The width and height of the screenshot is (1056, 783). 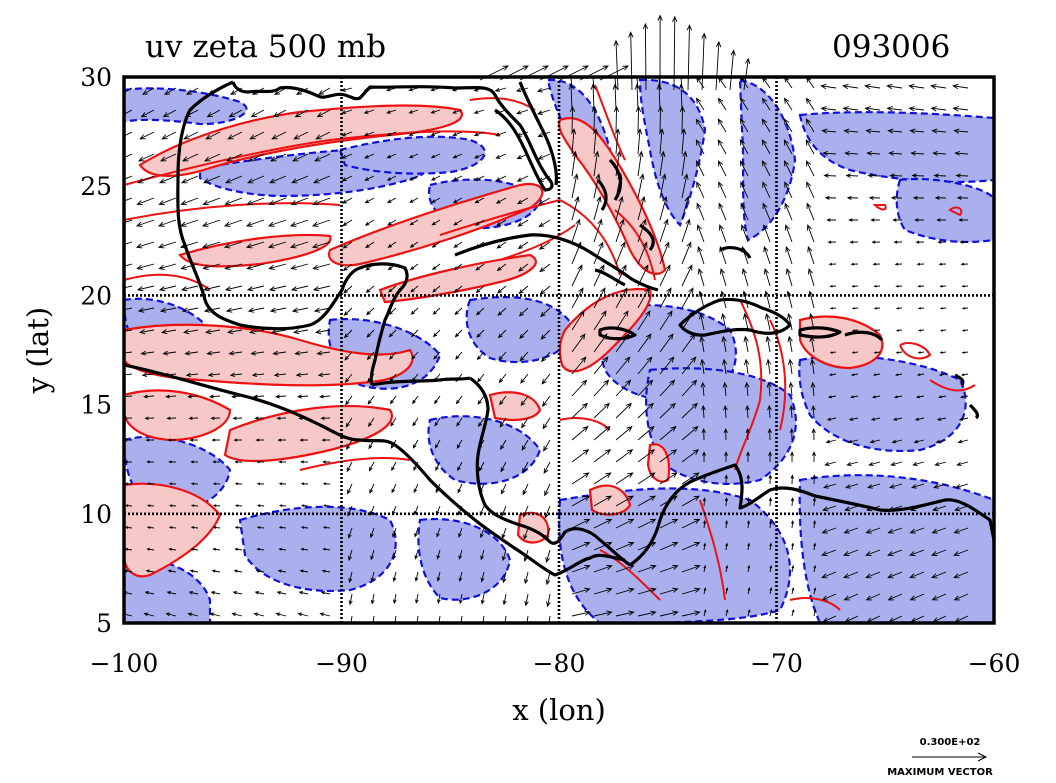 I want to click on x-axis-label: x (lon), so click(x=559, y=710).